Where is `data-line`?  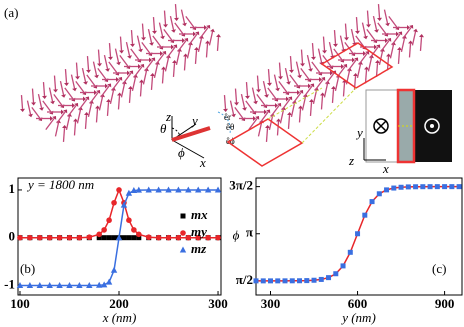
data-line is located at coordinates (119, 213).